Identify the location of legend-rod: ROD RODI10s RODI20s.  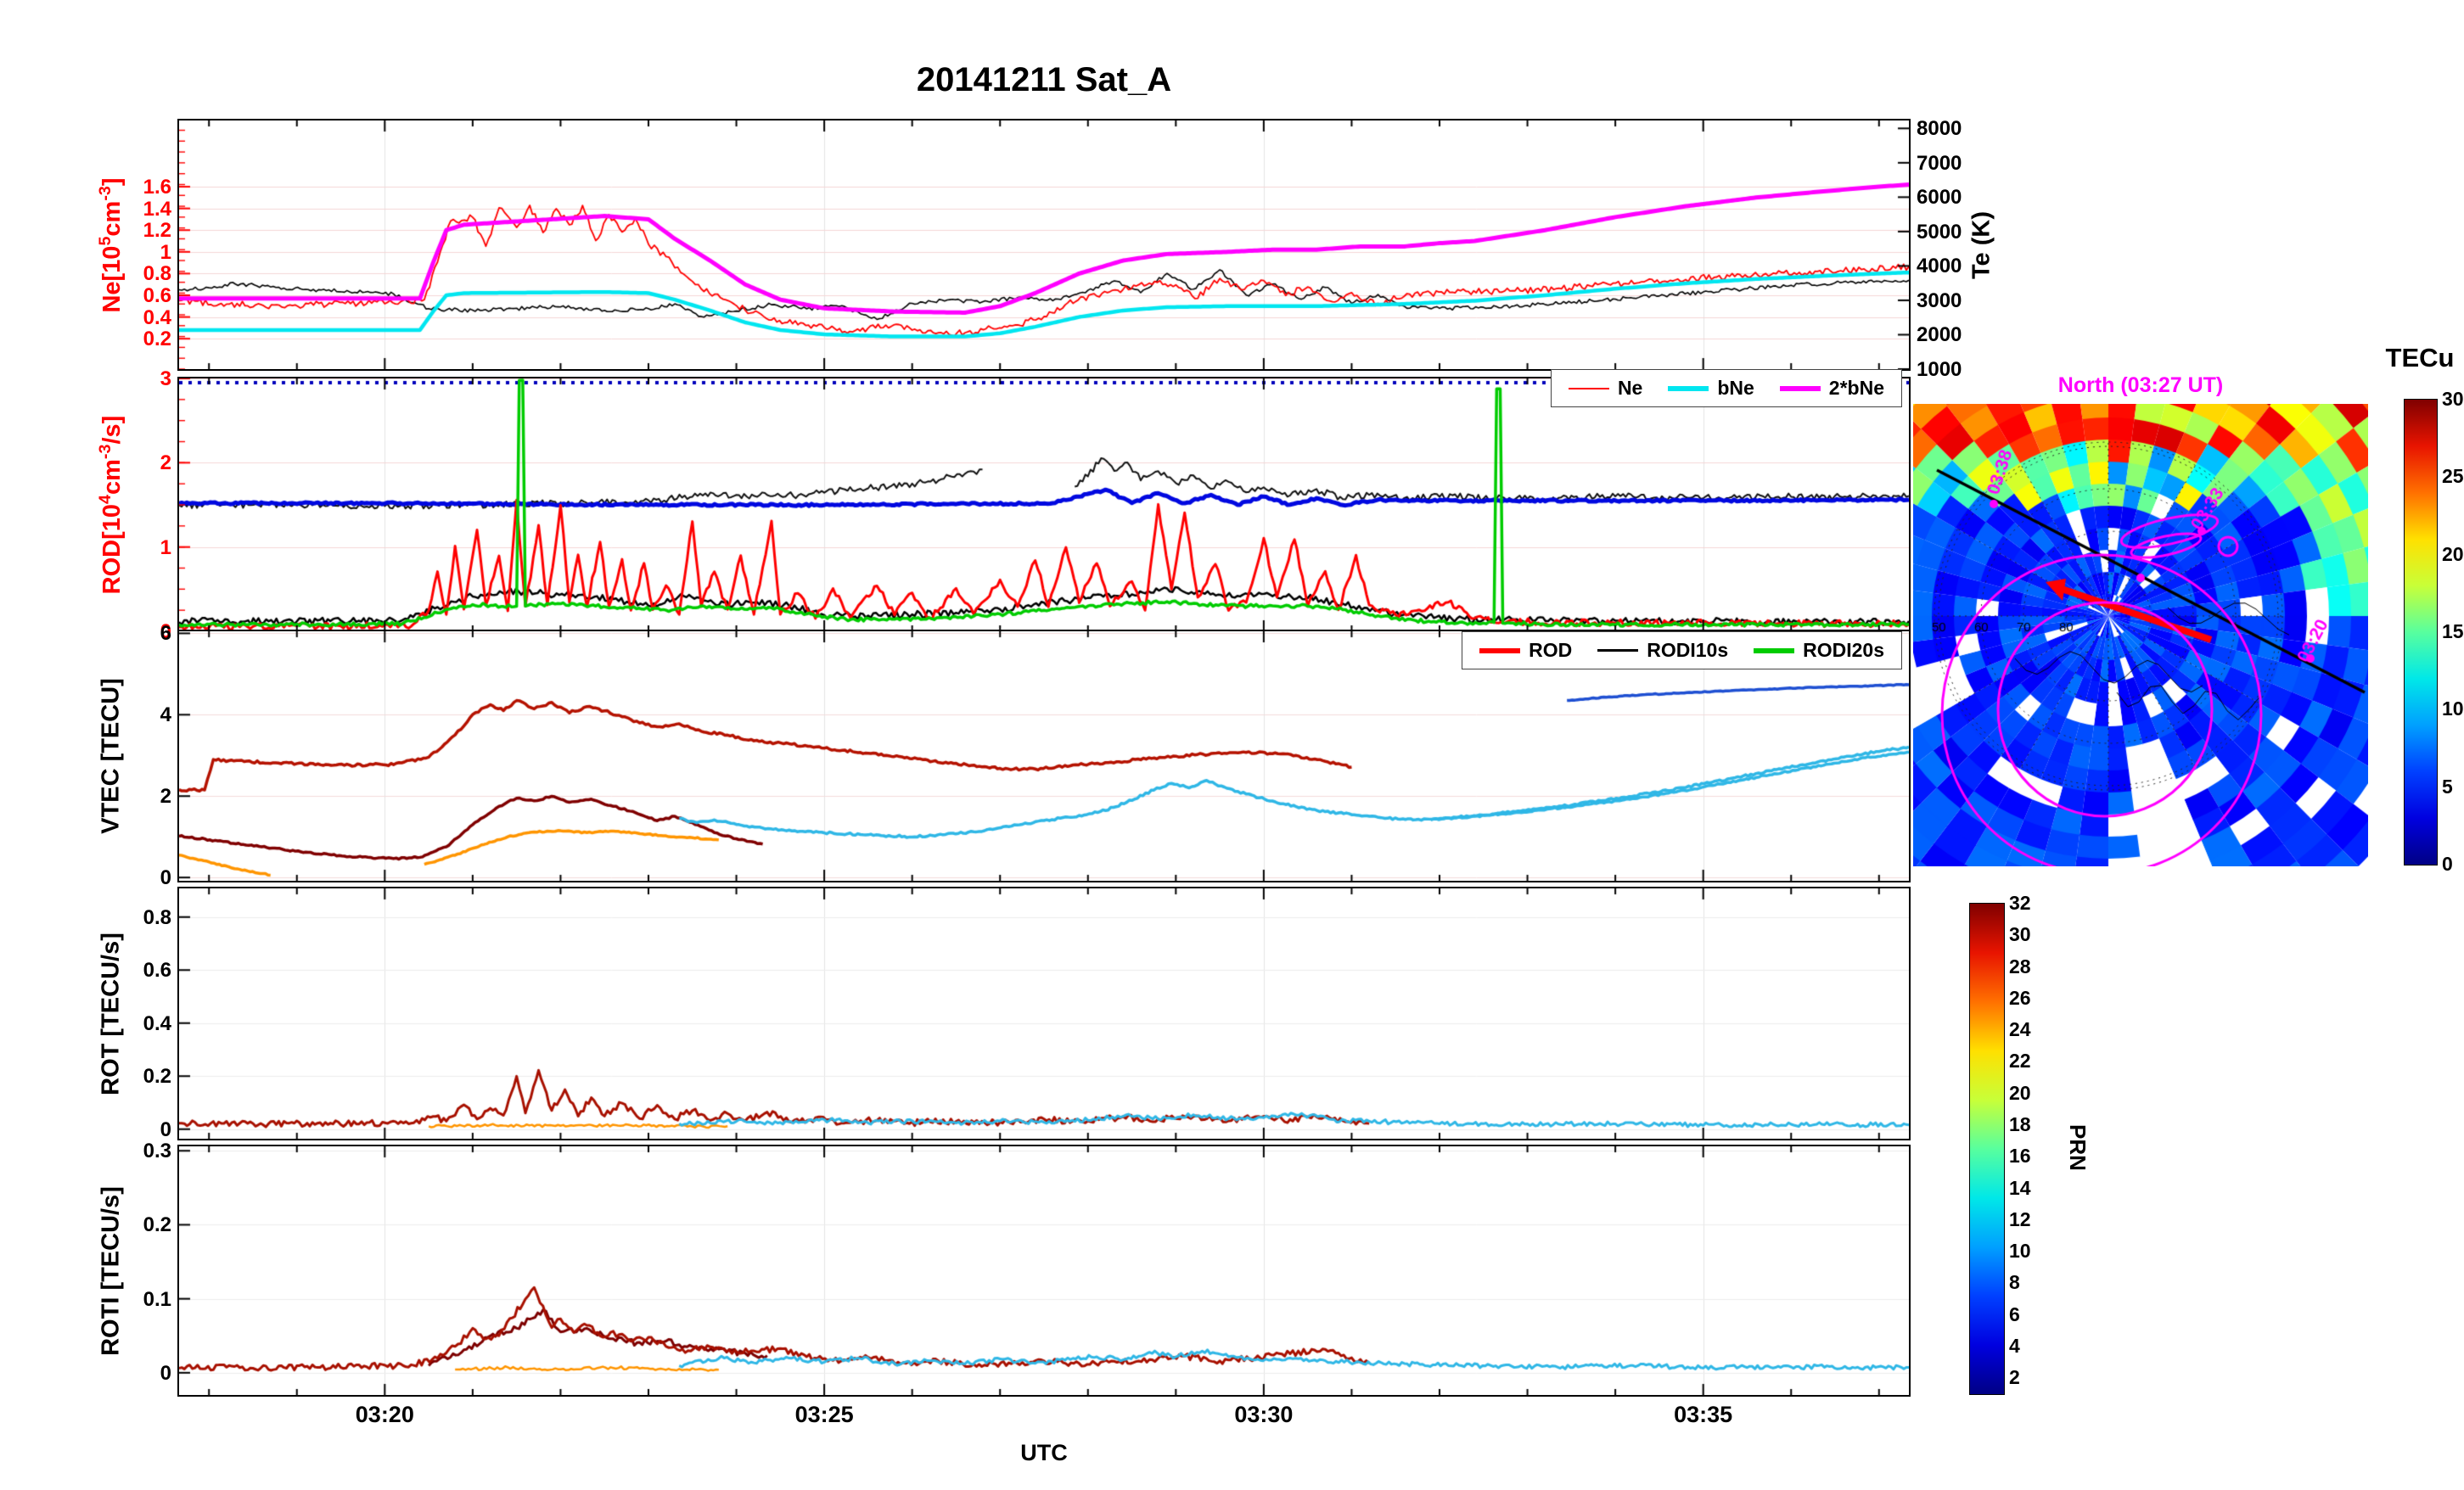
(1682, 650).